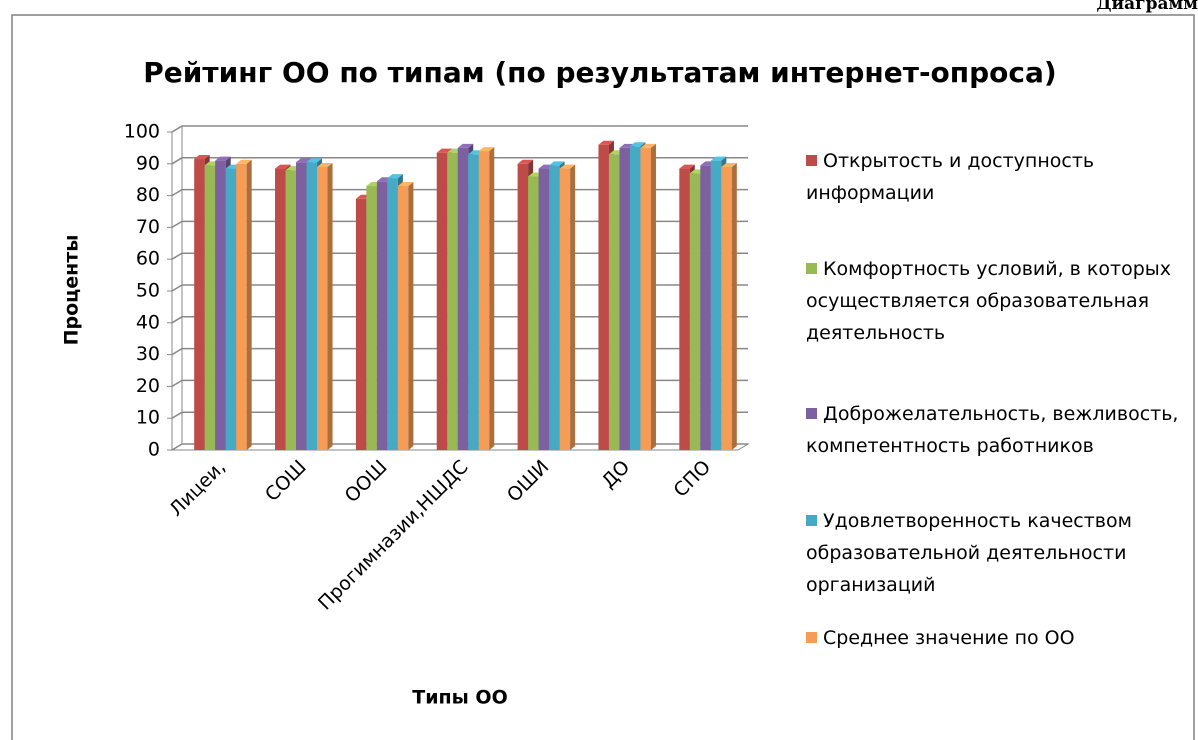  I want to click on legend-label: Среднее значение по ОО, so click(949, 638).